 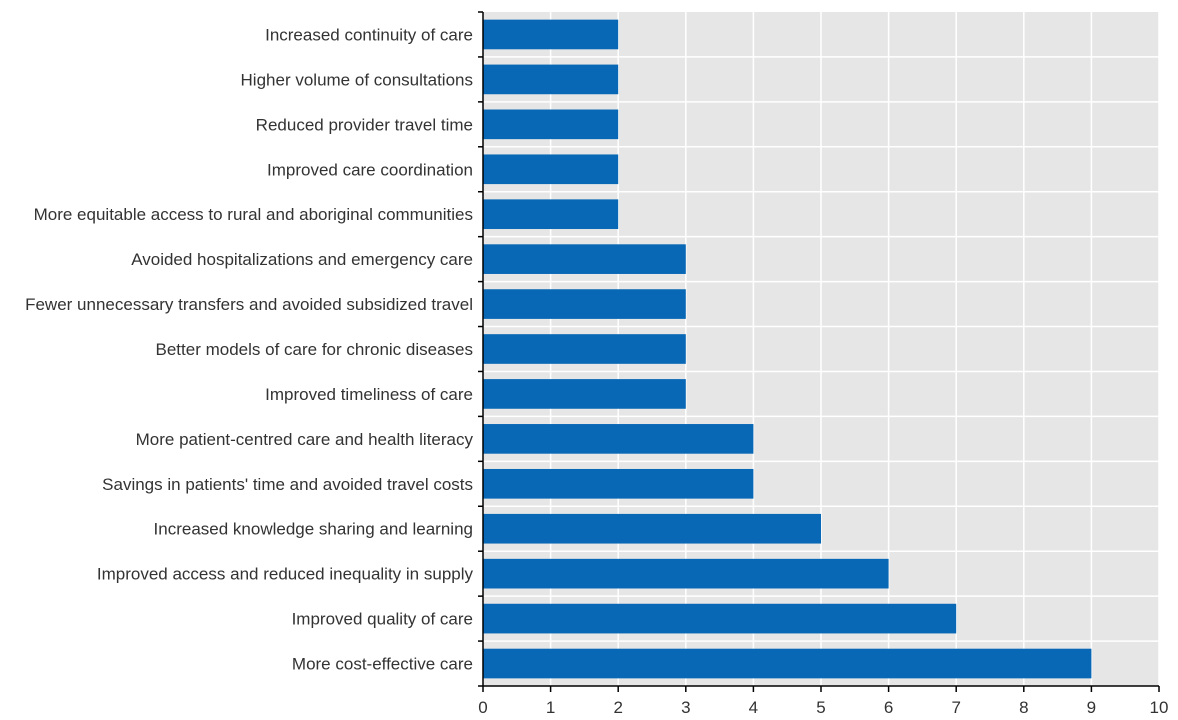 I want to click on x-tick-label: 2, so click(x=617, y=707).